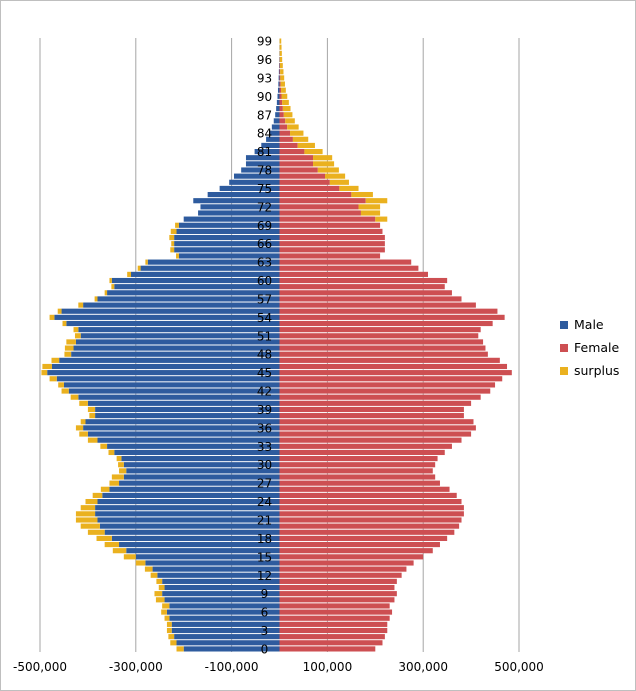  What do you see at coordinates (328, 667) in the screenshot?
I see `x-tick-label-3: 100,000` at bounding box center [328, 667].